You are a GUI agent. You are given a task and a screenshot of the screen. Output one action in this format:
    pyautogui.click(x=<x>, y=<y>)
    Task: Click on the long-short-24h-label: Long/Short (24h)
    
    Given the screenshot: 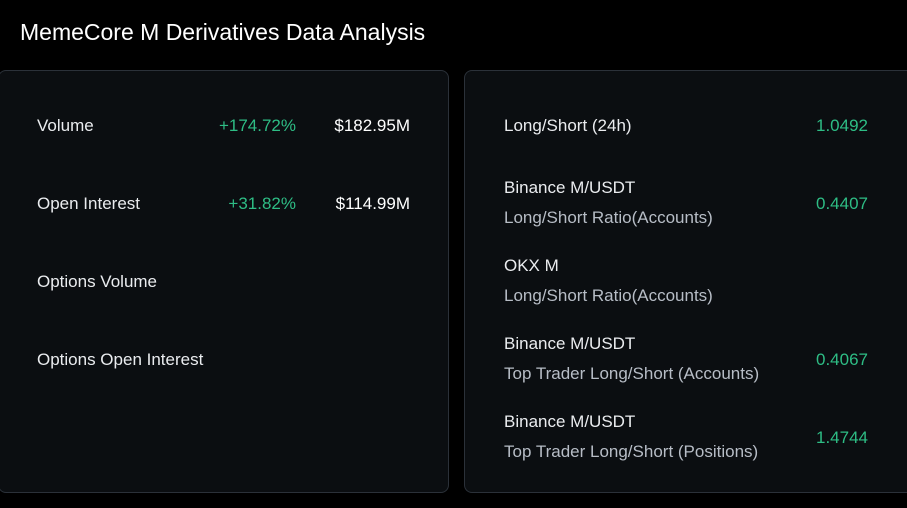 What is the action you would take?
    pyautogui.click(x=568, y=125)
    